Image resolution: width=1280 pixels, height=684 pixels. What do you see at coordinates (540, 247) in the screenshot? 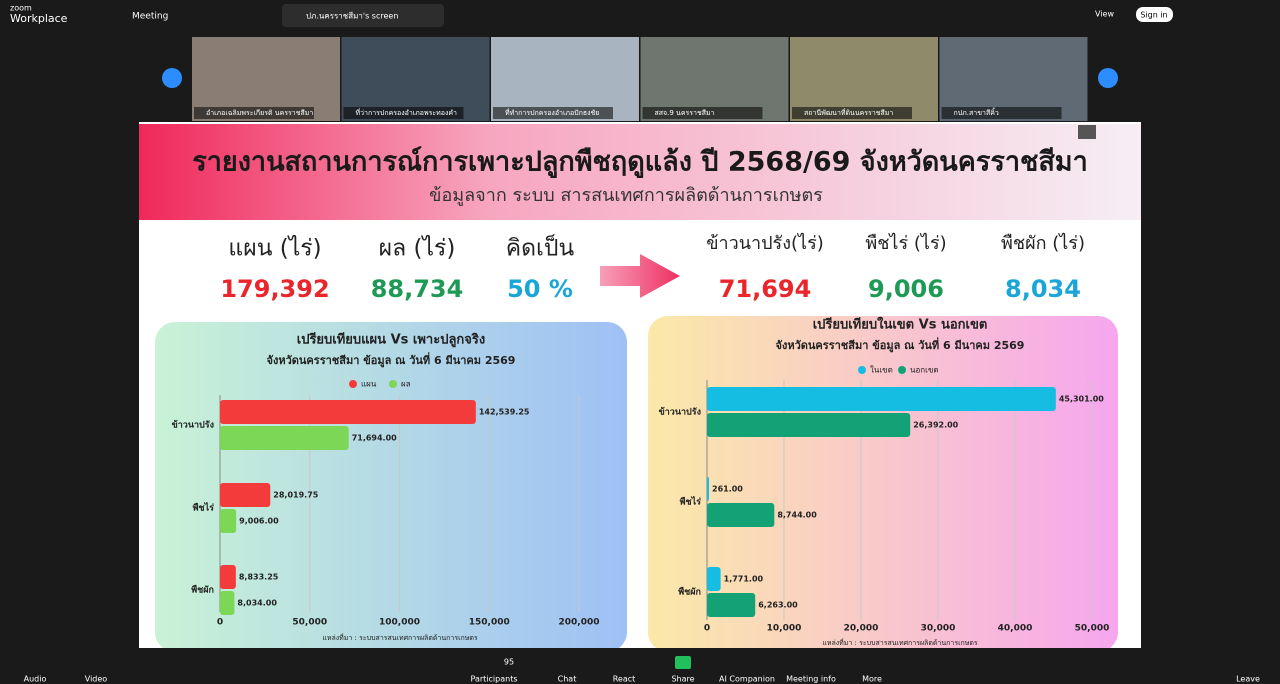
I see `stat-label: คิดเป็น` at bounding box center [540, 247].